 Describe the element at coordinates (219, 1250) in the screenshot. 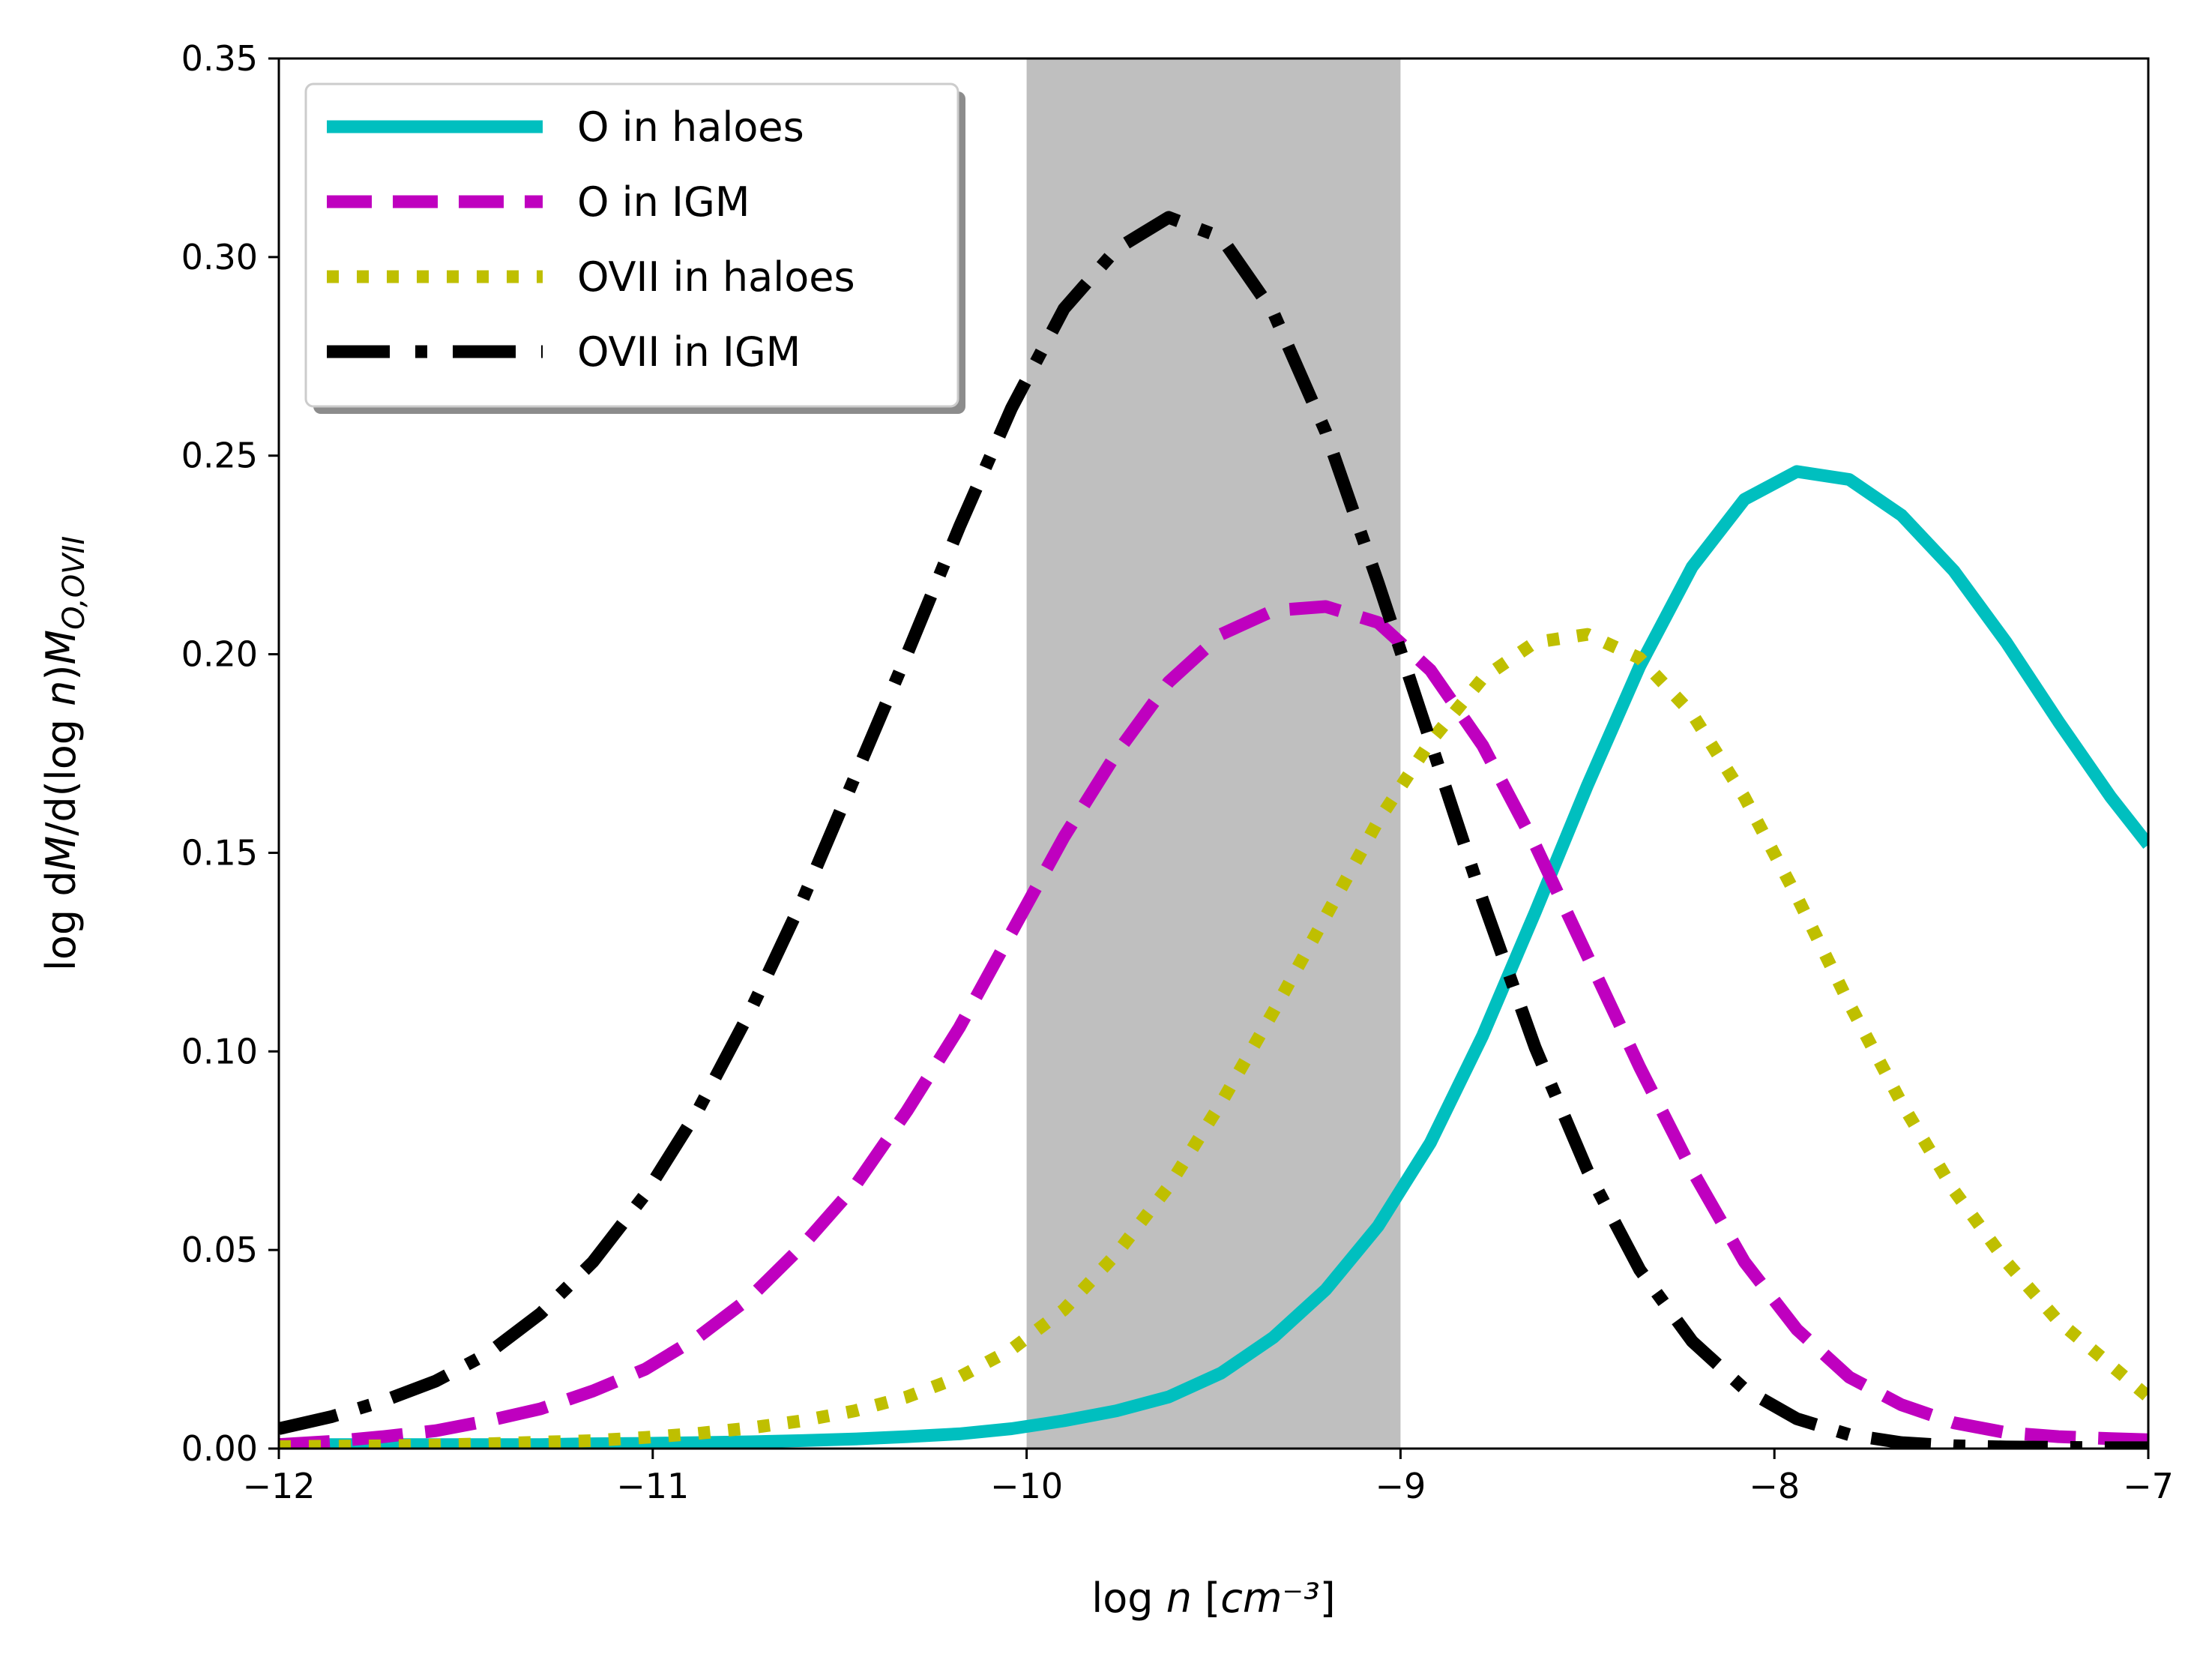

I see `y-tick-label: 0.05` at that location.